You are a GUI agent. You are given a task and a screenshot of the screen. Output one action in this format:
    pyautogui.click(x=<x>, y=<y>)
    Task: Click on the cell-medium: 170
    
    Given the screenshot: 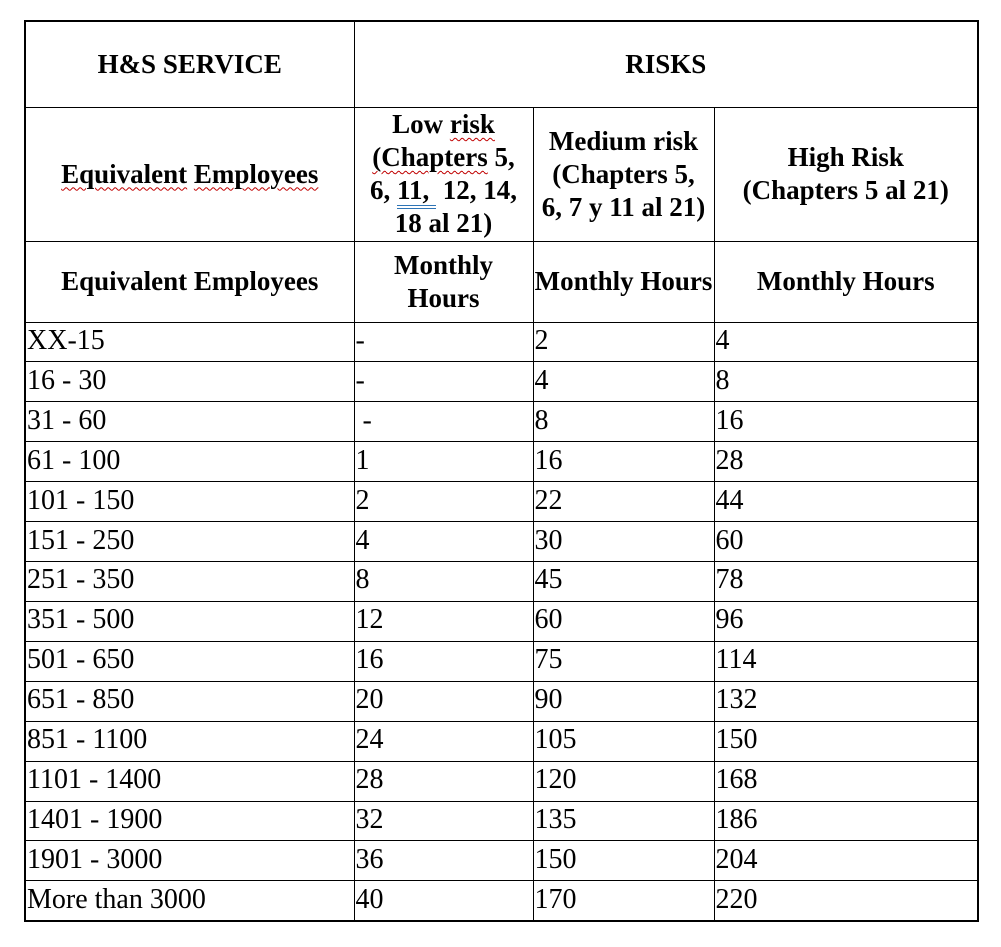 What is the action you would take?
    pyautogui.click(x=623, y=901)
    